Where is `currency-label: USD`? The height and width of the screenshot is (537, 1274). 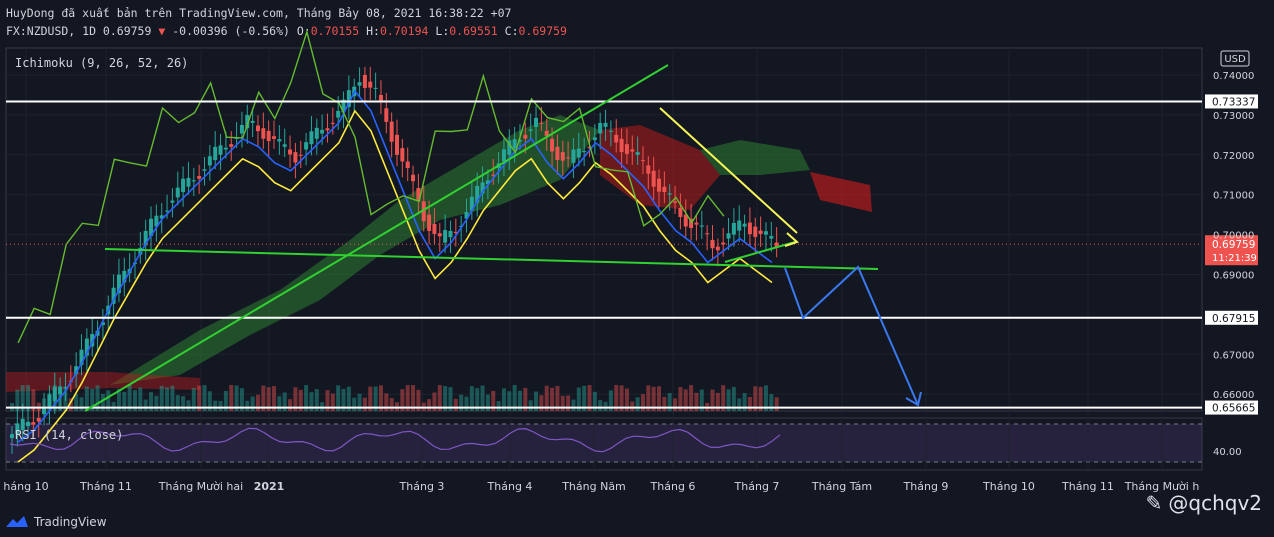
currency-label: USD is located at coordinates (1235, 59).